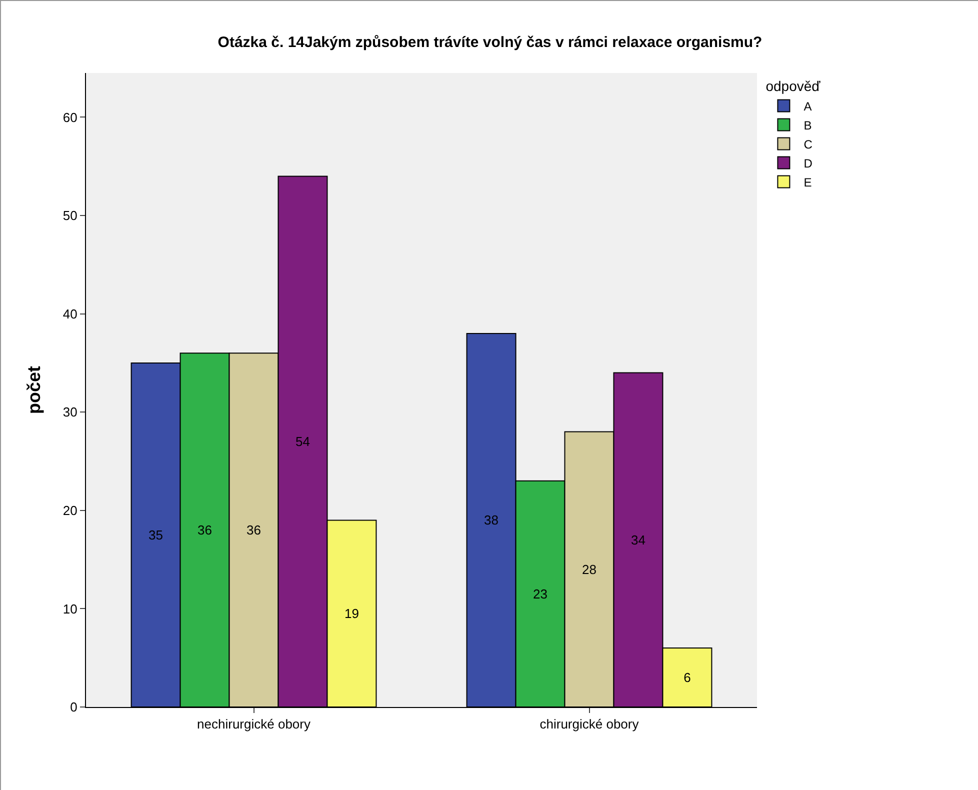 This screenshot has height=790, width=978. I want to click on legend-label: E, so click(808, 182).